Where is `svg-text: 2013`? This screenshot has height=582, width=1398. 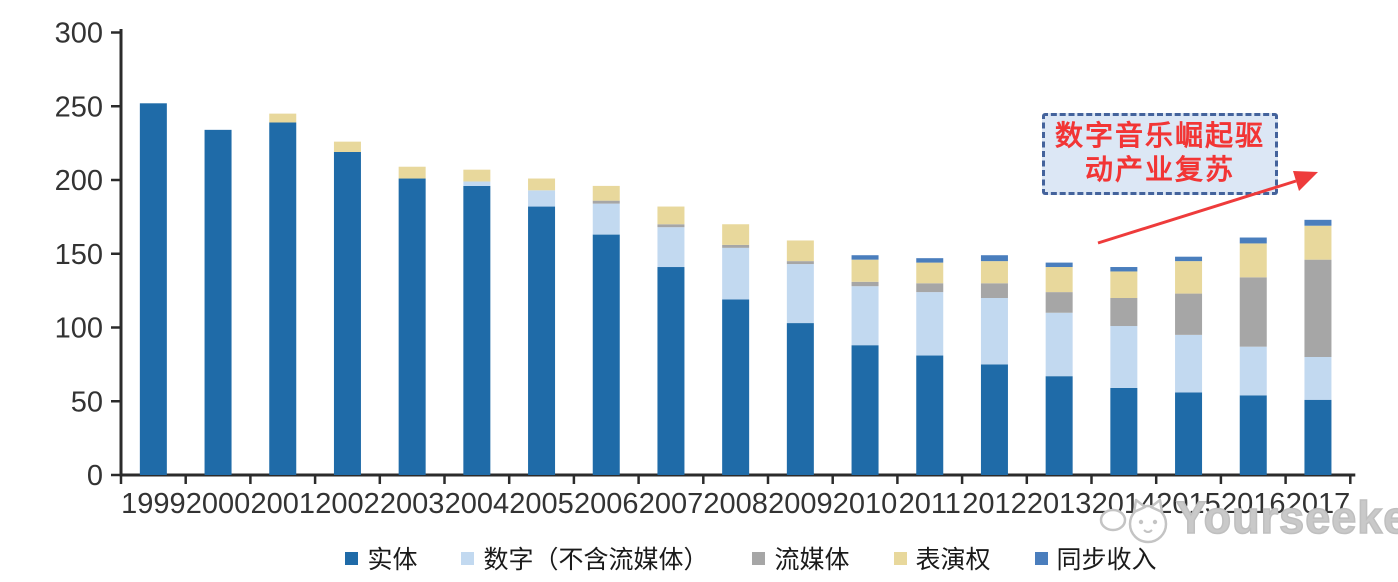 svg-text: 2013 is located at coordinates (1059, 504).